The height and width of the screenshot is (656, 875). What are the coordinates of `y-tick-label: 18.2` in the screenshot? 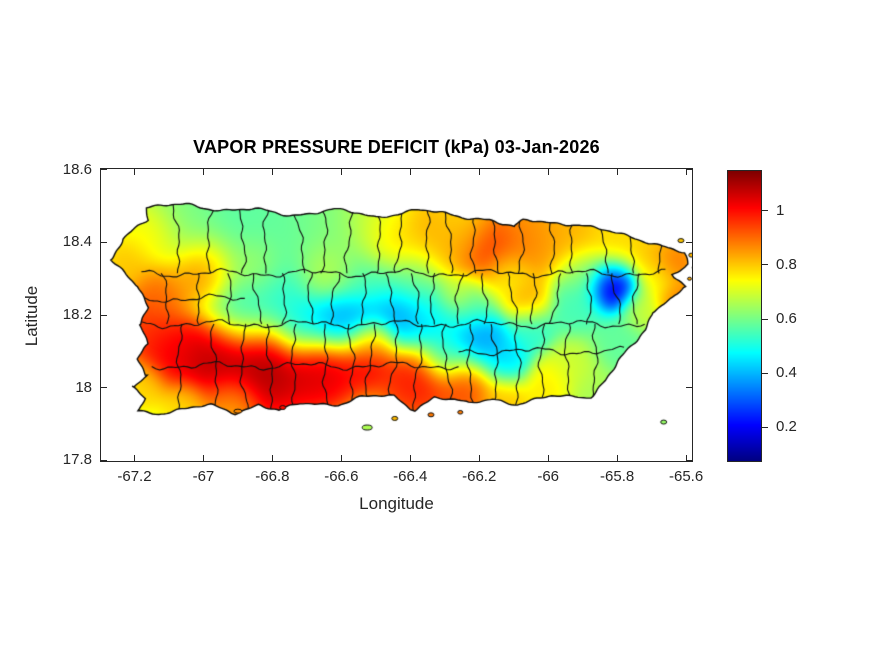 It's located at (77, 314).